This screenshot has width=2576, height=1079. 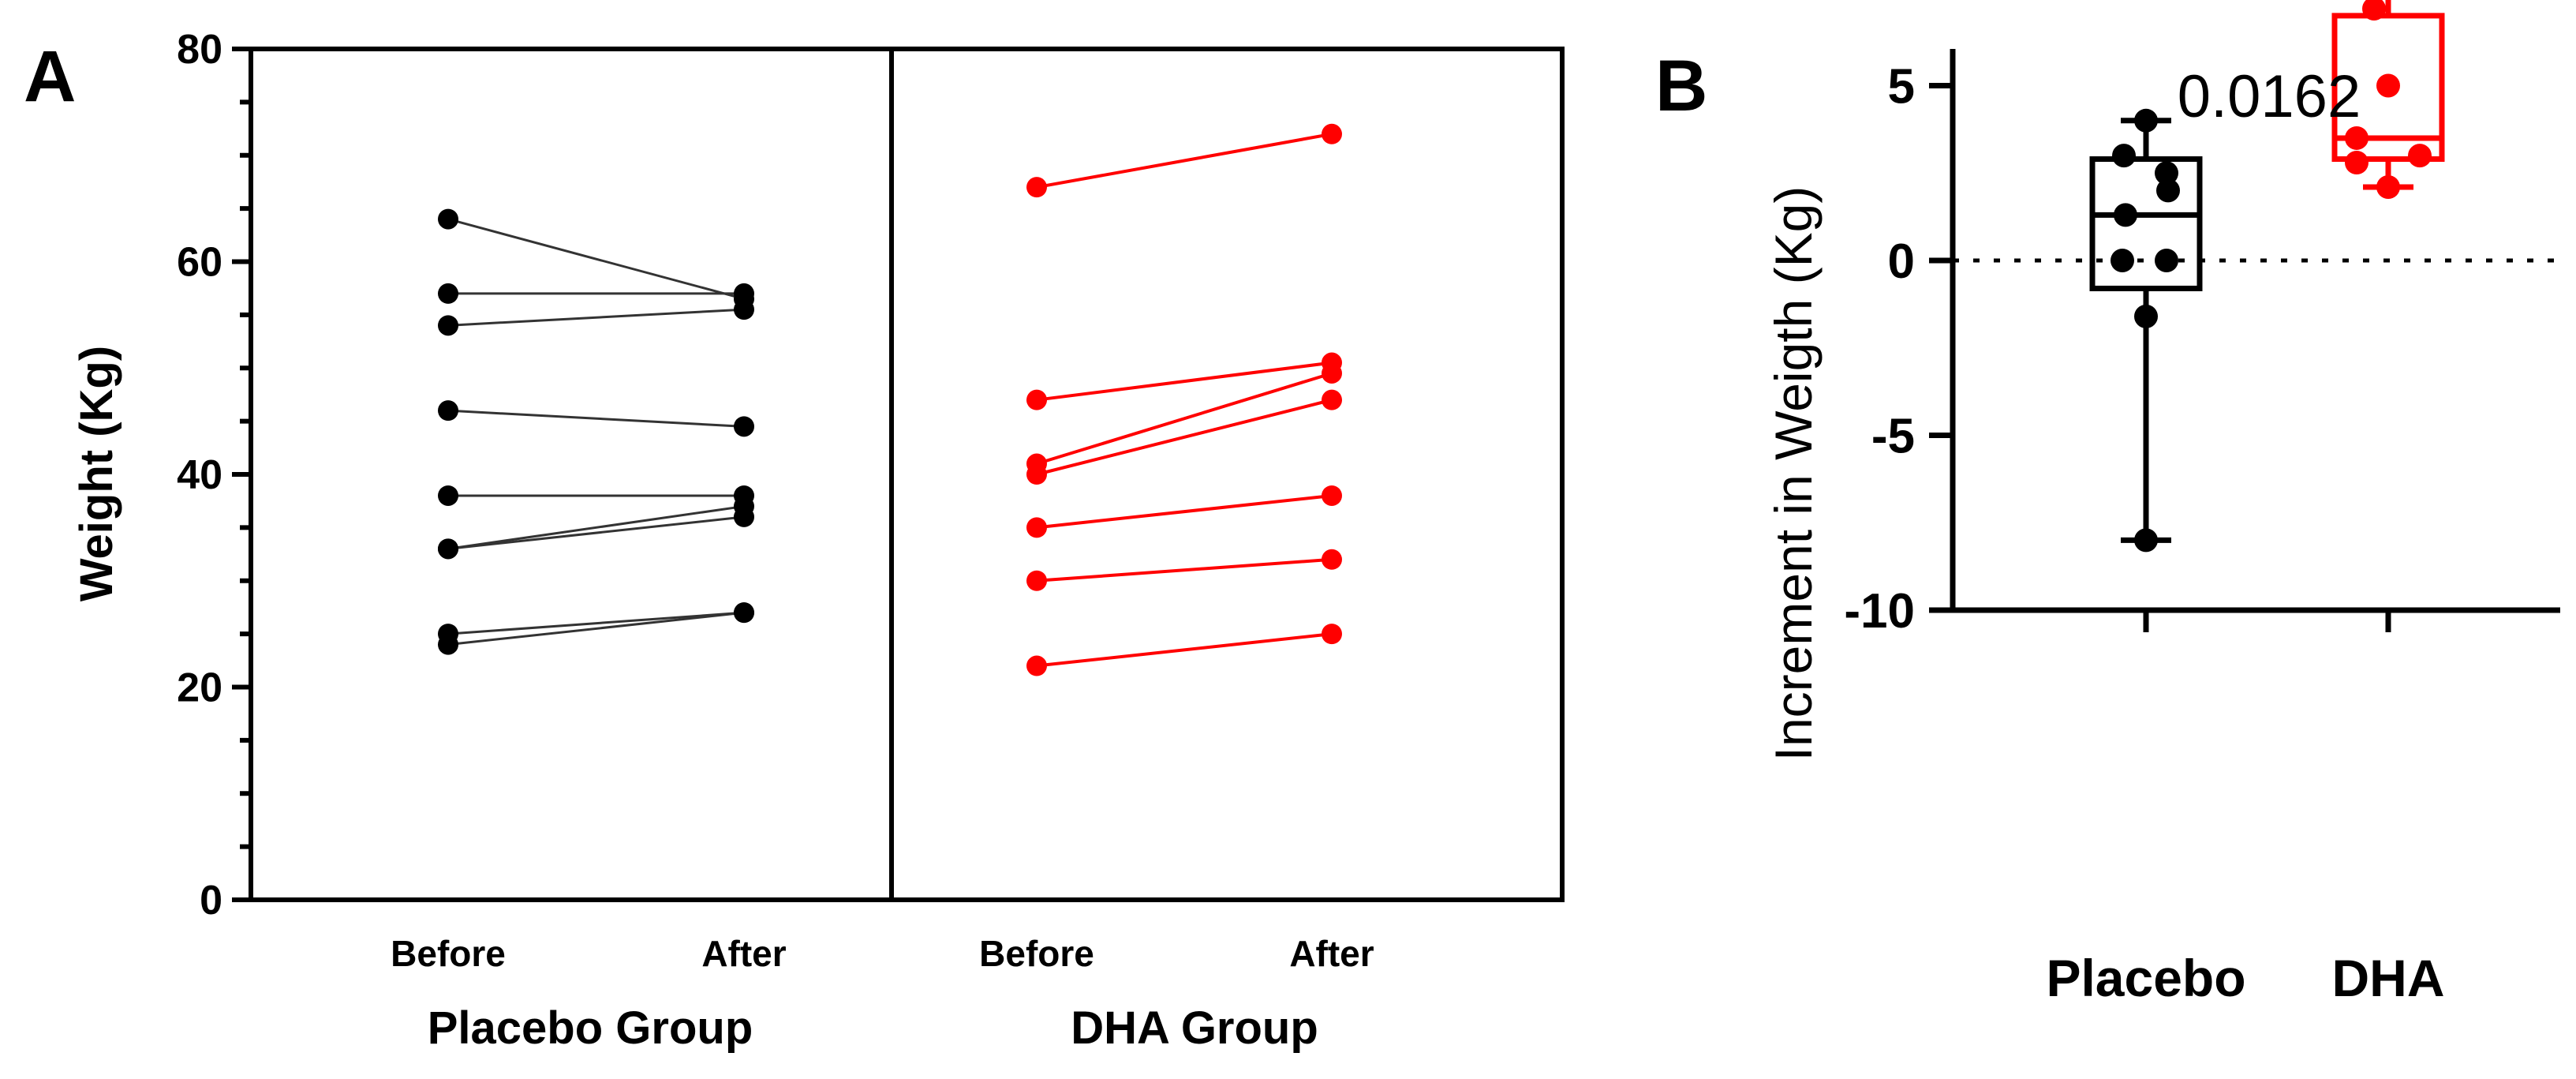 What do you see at coordinates (1681, 86) in the screenshot?
I see `panel-b-label: B` at bounding box center [1681, 86].